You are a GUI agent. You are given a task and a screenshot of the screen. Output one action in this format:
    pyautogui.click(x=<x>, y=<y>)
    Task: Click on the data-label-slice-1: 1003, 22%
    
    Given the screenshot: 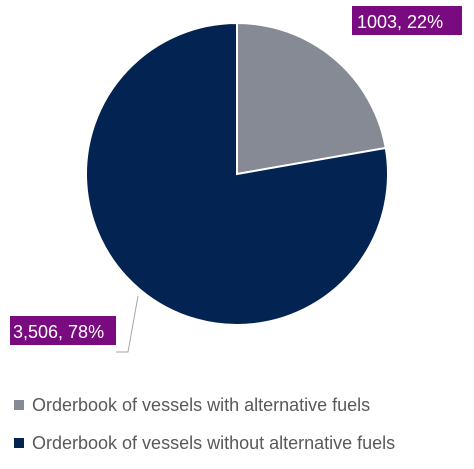 What is the action you would take?
    pyautogui.click(x=407, y=20)
    